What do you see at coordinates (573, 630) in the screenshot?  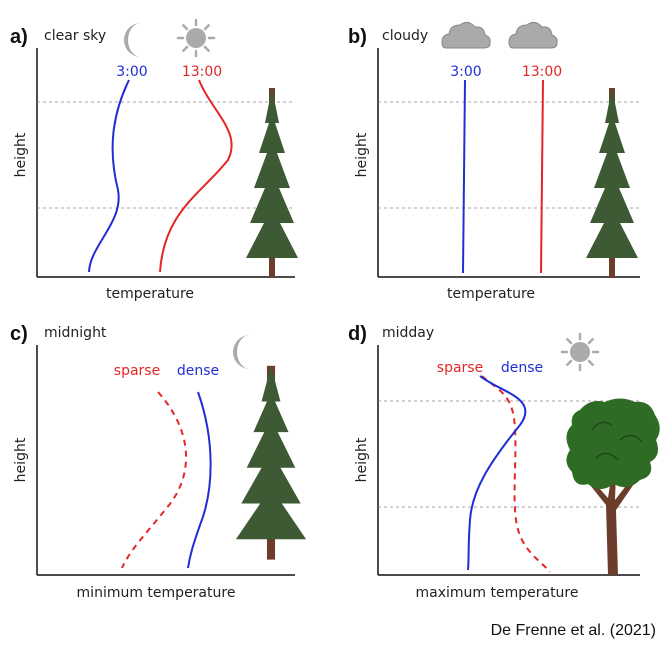 I see `citation-credit: De Frenne et al. (2021)` at bounding box center [573, 630].